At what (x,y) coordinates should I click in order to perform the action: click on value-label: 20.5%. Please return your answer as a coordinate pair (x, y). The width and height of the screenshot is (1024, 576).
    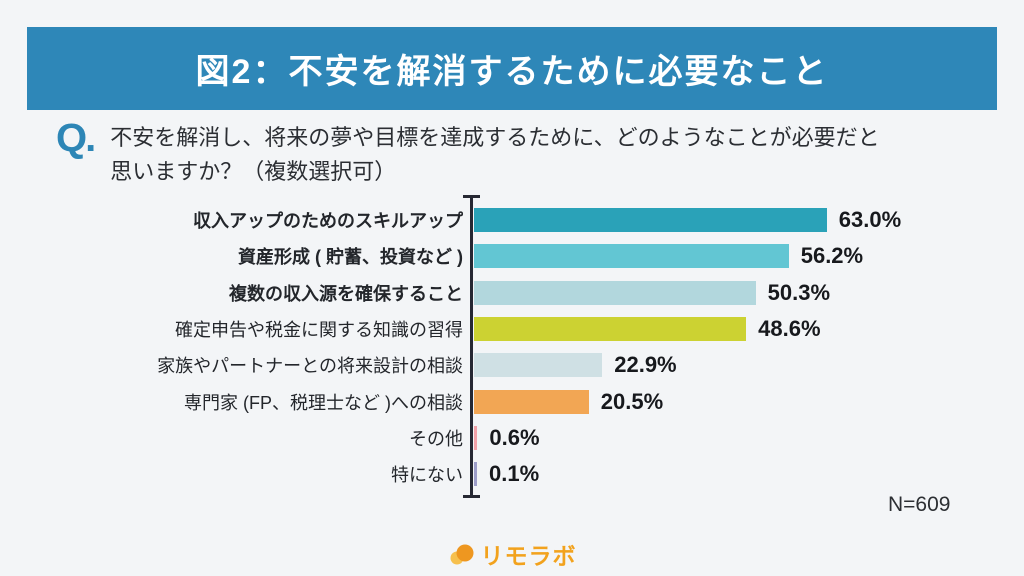
    Looking at the image, I should click on (632, 401).